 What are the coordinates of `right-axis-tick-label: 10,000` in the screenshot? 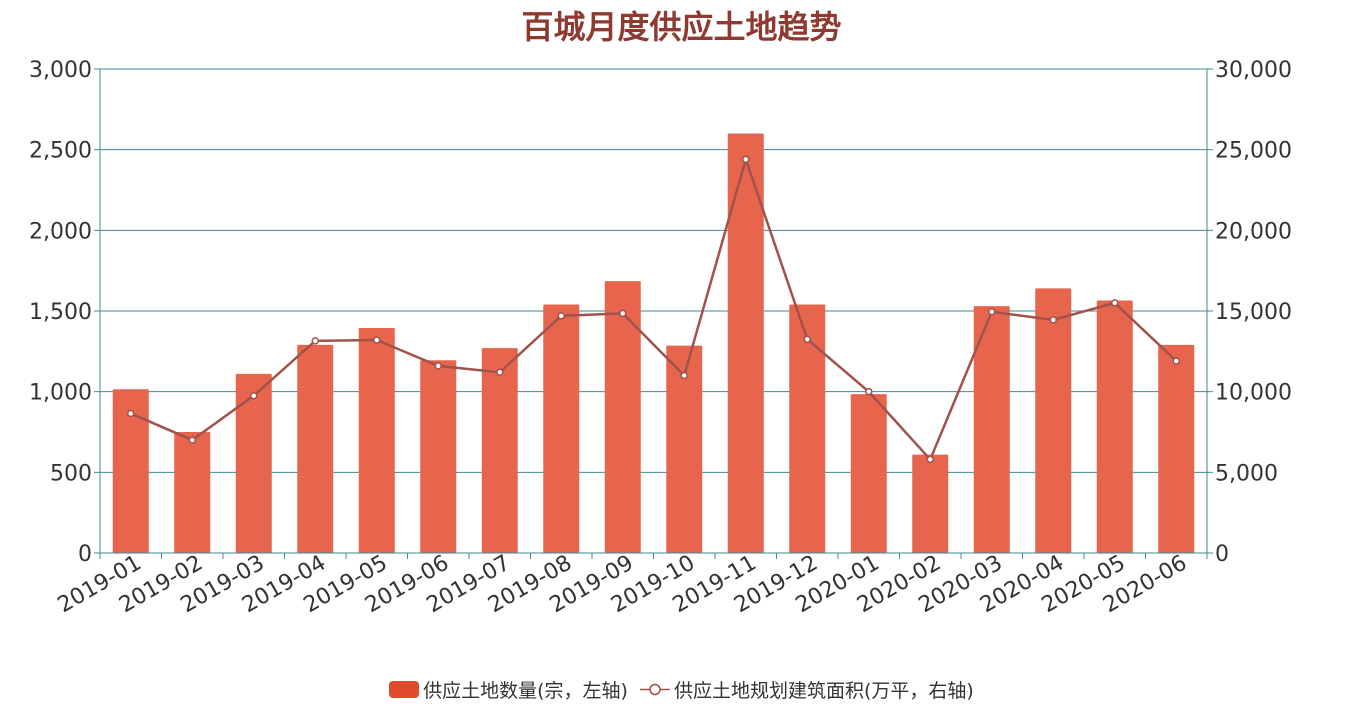 It's located at (1253, 393).